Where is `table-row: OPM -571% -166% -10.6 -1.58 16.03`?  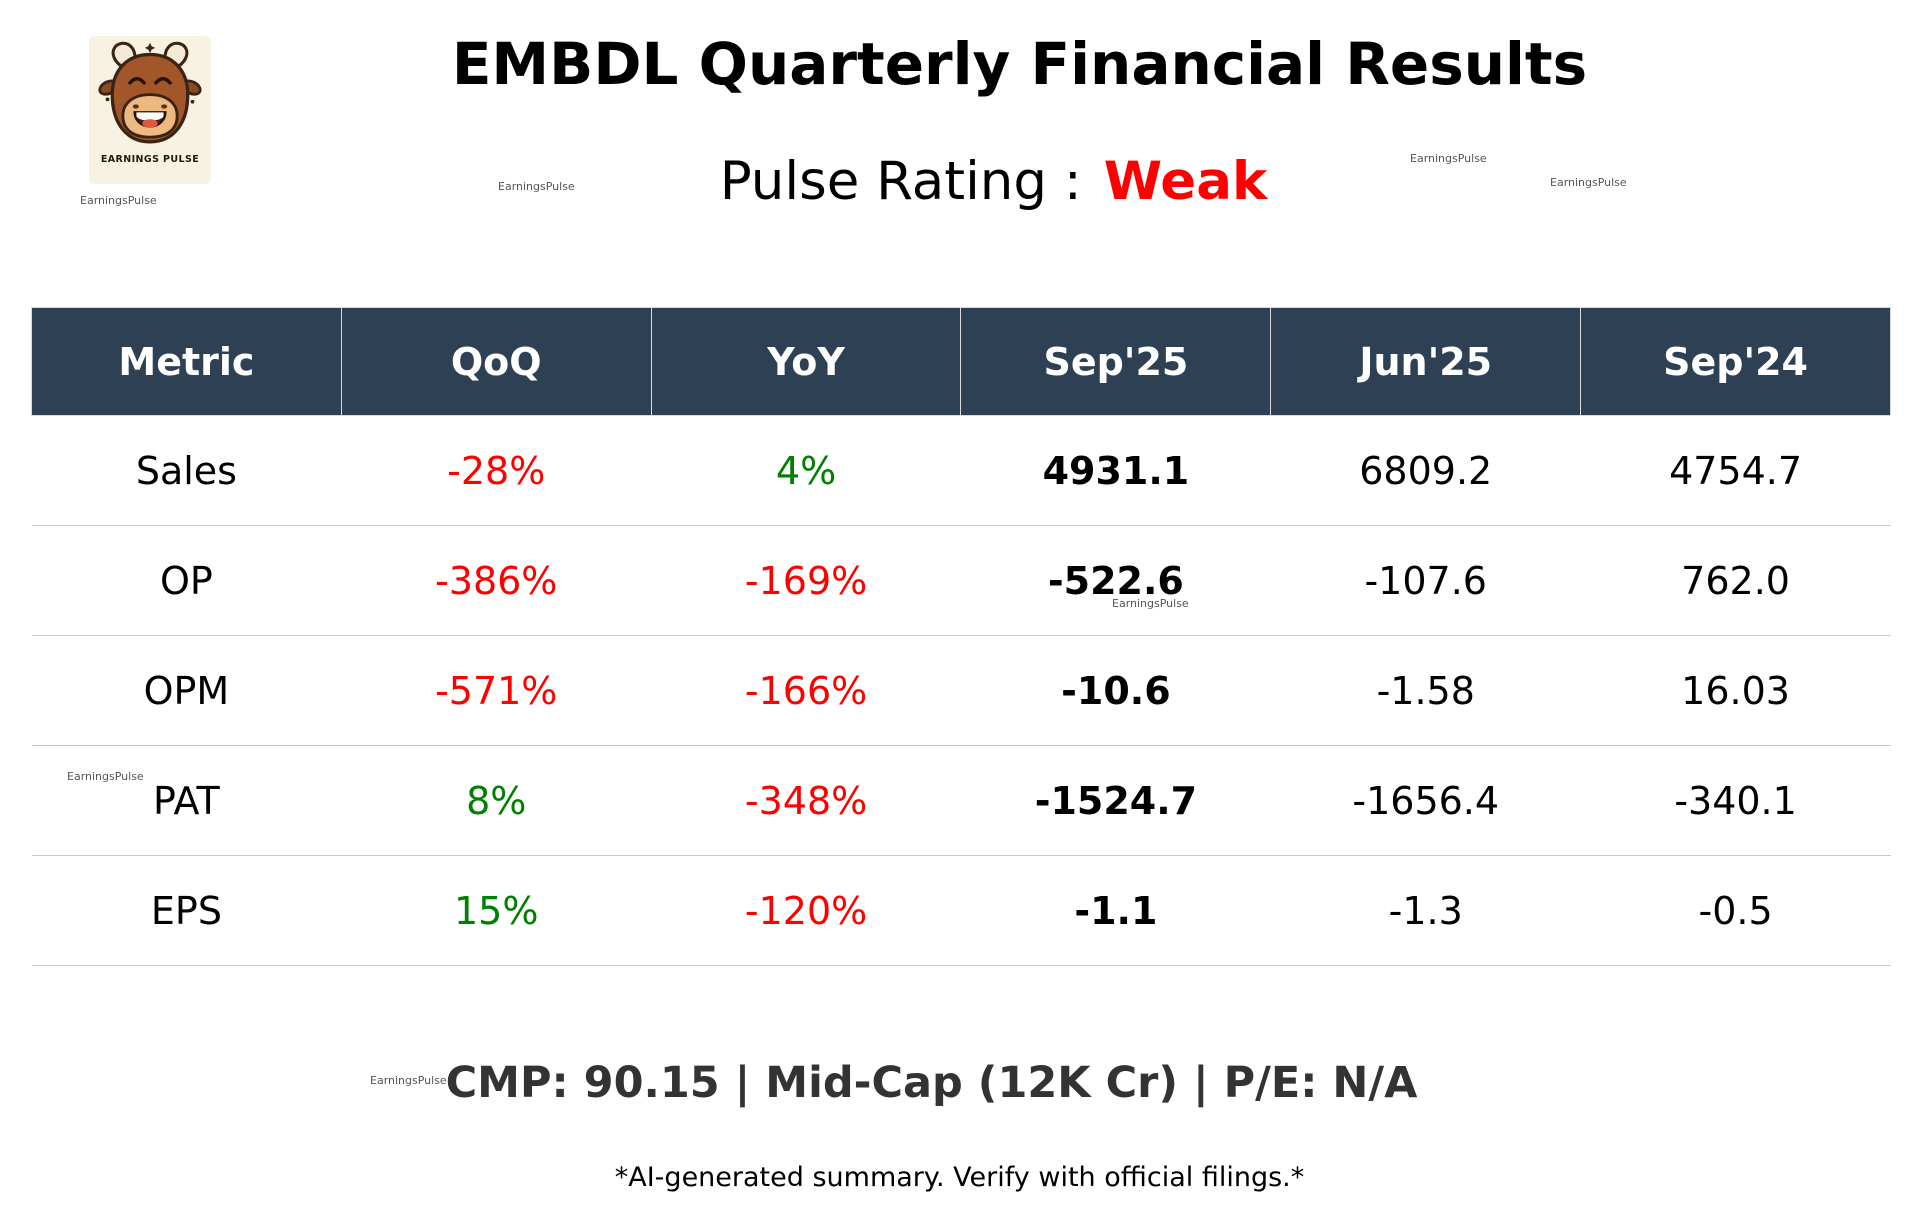 table-row: OPM -571% -166% -10.6 -1.58 16.03 is located at coordinates (961, 690).